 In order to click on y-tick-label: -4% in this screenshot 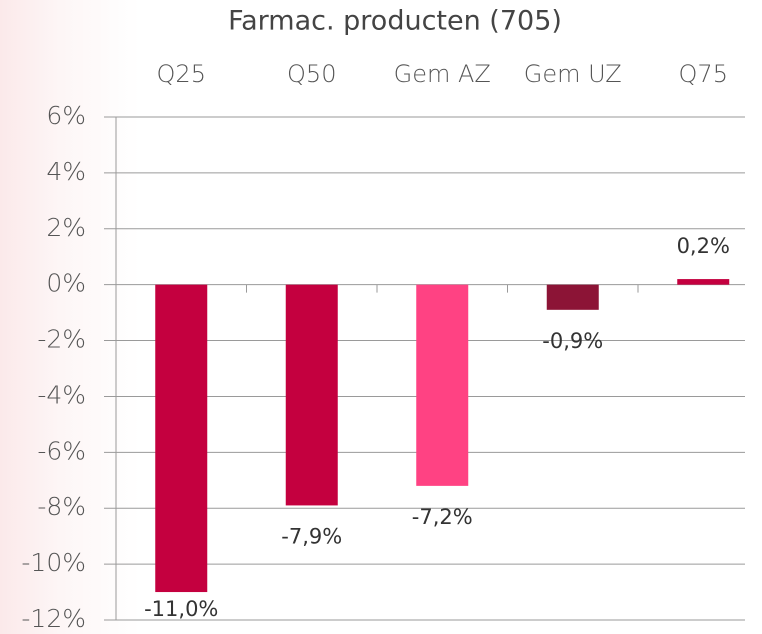, I will do `click(61, 394)`.